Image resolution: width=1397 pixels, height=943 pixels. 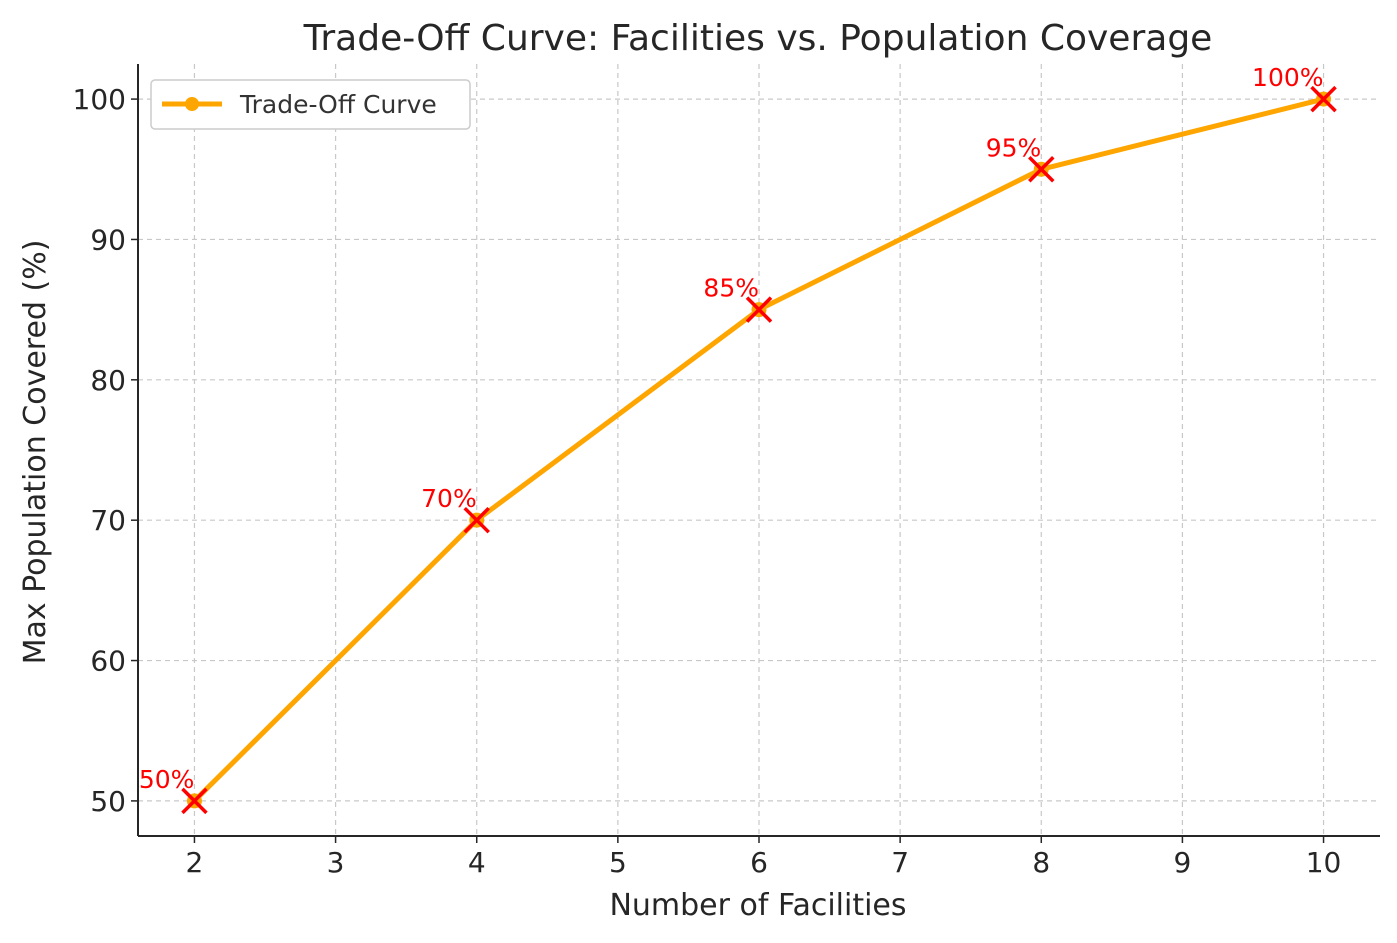 I want to click on x-tick-label: 10, so click(x=1324, y=862).